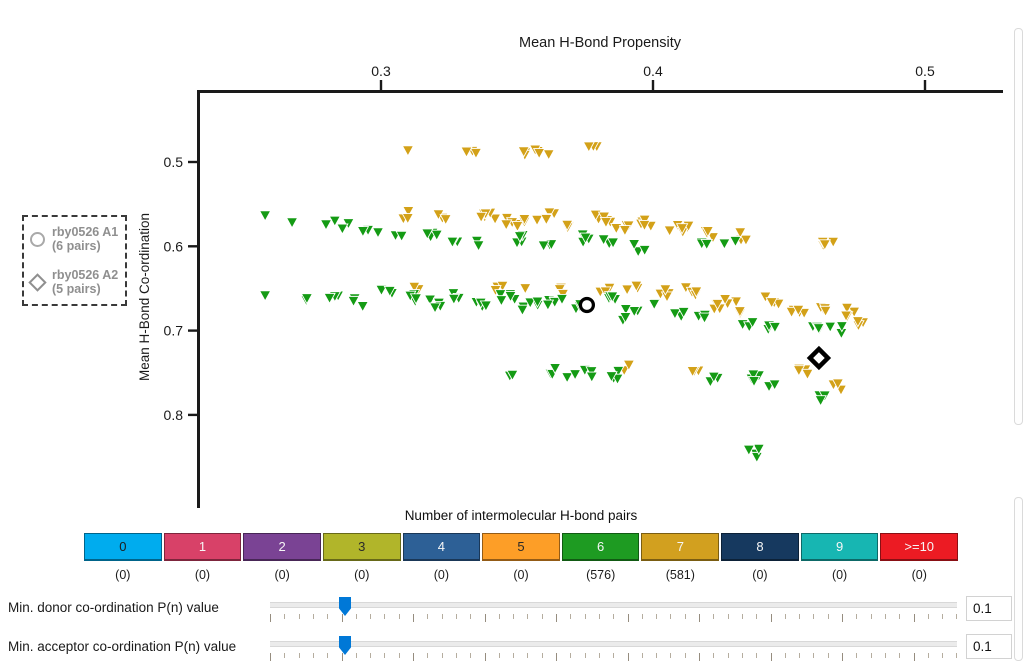  Describe the element at coordinates (613, 605) in the screenshot. I see `min-donor-slider-track` at that location.